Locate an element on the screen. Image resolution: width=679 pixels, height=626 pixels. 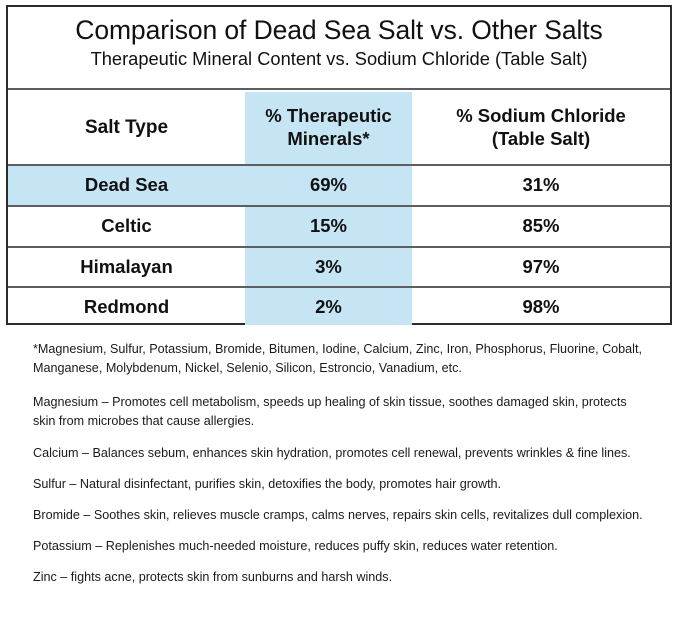
cell-sodium-chloride: 98% is located at coordinates (541, 306).